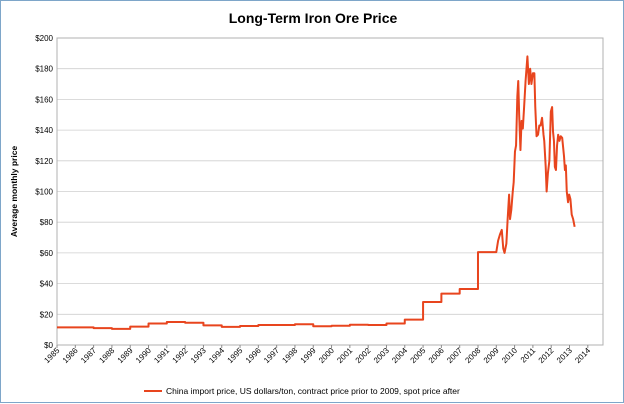 This screenshot has height=404, width=624. I want to click on x-tick-label: 1998, so click(289, 355).